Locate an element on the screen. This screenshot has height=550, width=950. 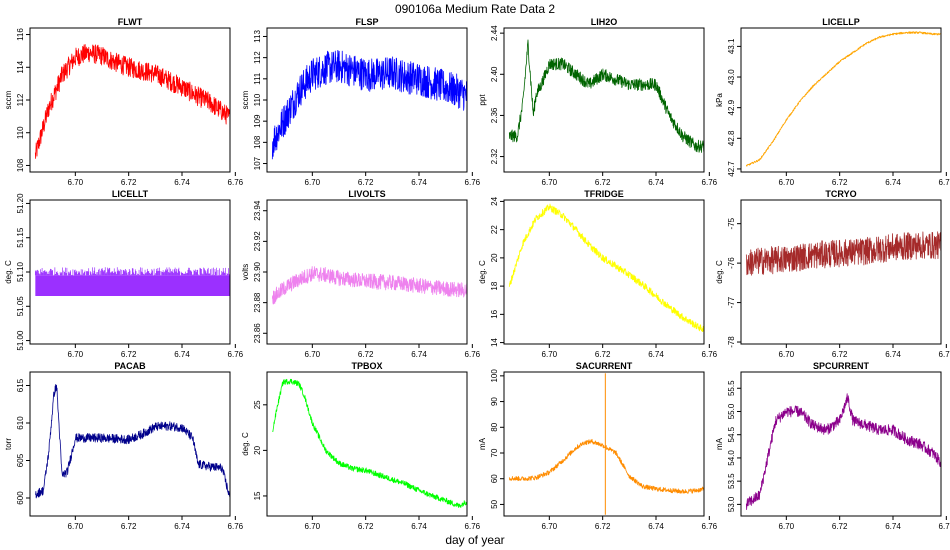
y-tick-label: 70 is located at coordinates (494, 452).